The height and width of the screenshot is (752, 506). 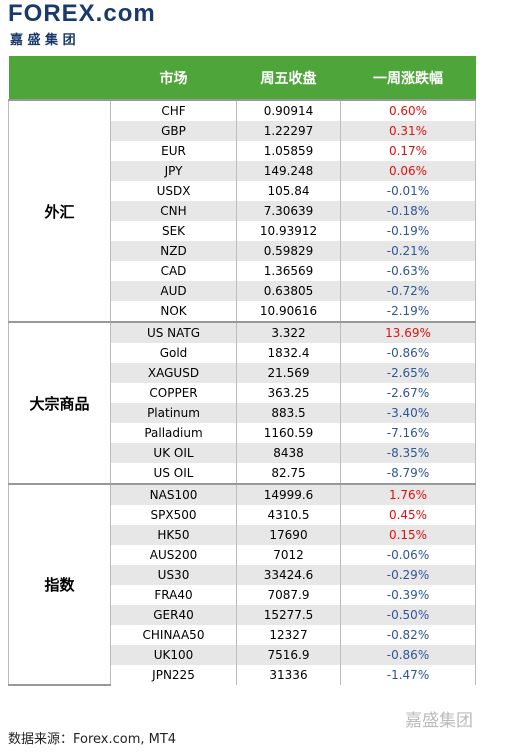 What do you see at coordinates (288, 453) in the screenshot?
I see `close: 8438` at bounding box center [288, 453].